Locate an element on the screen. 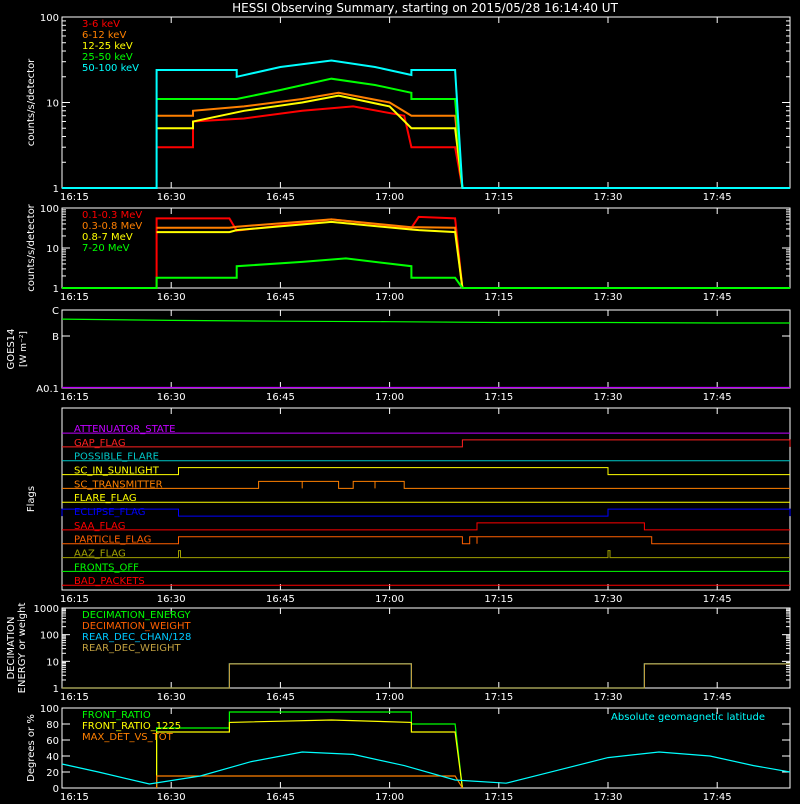 This screenshot has height=804, width=800. y-tick-label: 80 is located at coordinates (52, 725).